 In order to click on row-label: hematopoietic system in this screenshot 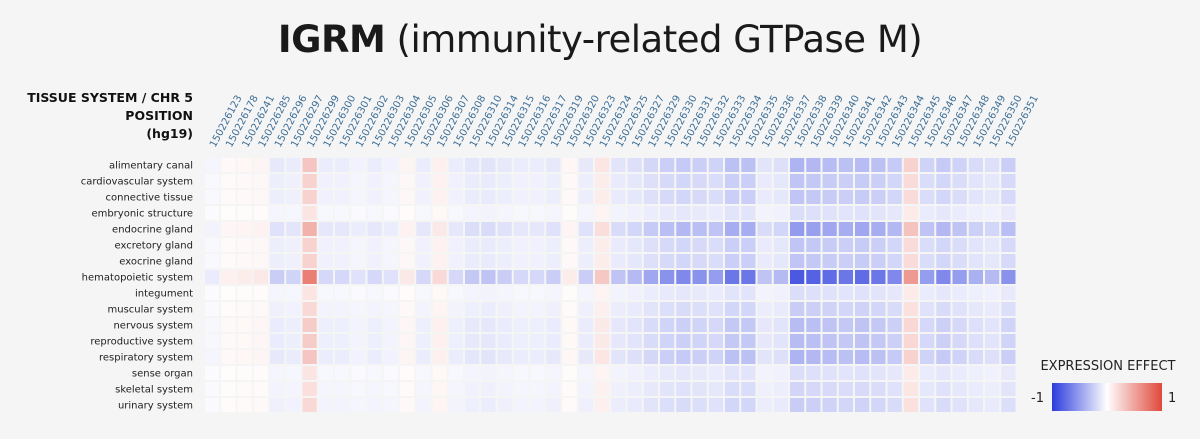, I will do `click(137, 278)`.